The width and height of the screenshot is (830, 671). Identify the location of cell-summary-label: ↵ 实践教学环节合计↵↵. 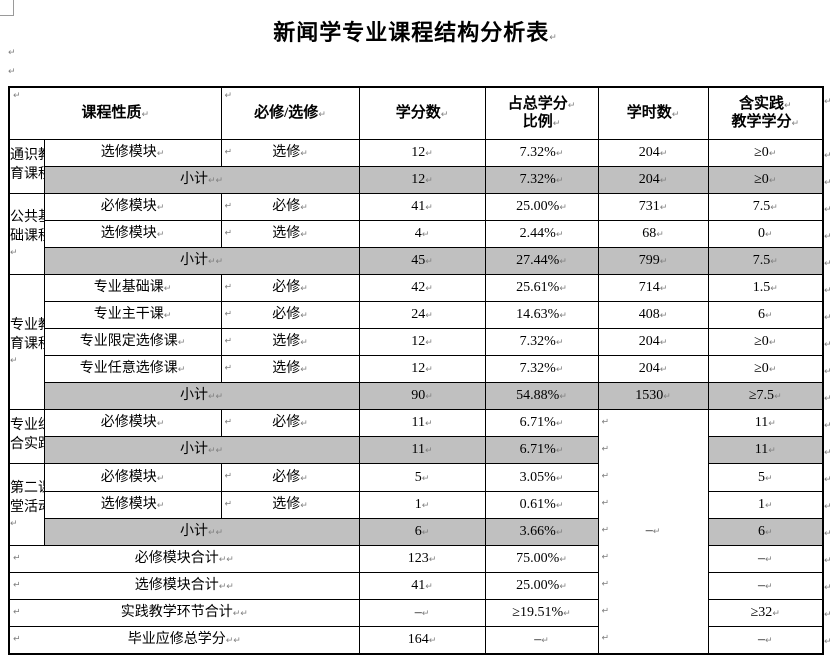
(184, 613).